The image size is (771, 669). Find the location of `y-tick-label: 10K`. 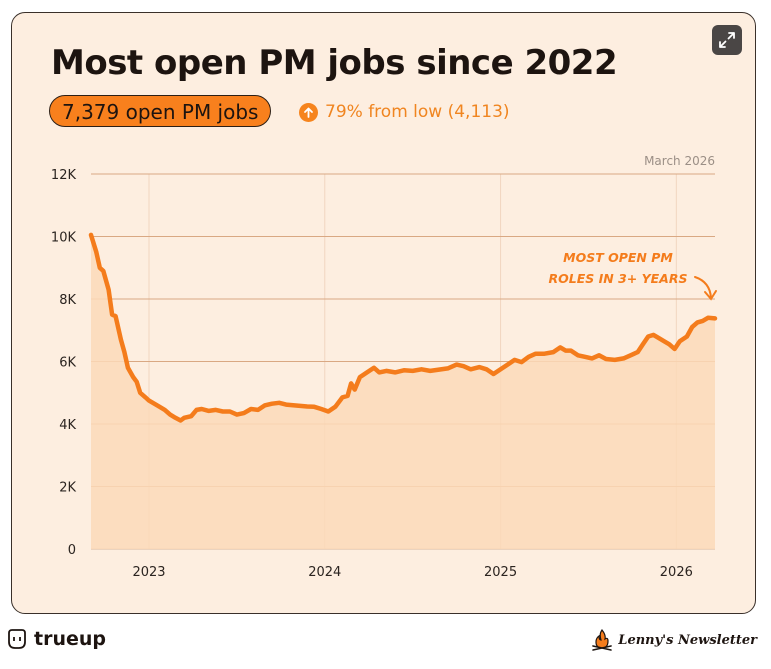

y-tick-label: 10K is located at coordinates (64, 238).